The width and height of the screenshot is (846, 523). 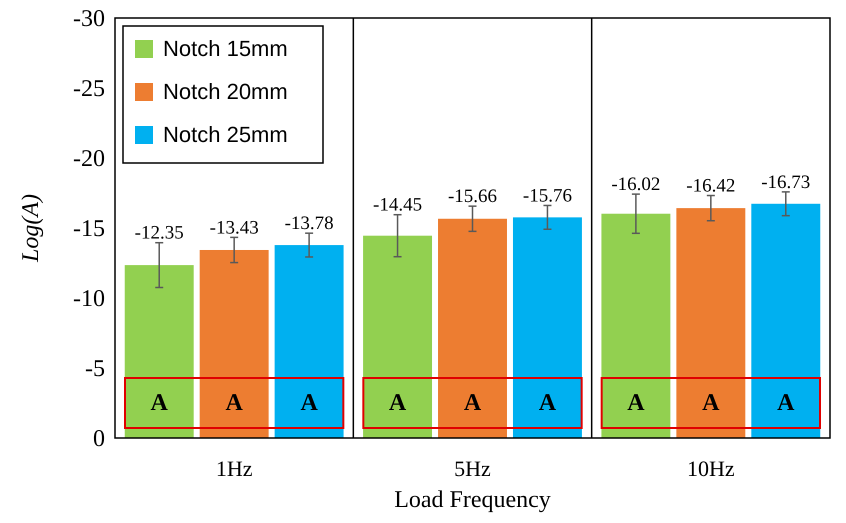 I want to click on y-tick-label: 0, so click(x=99, y=439).